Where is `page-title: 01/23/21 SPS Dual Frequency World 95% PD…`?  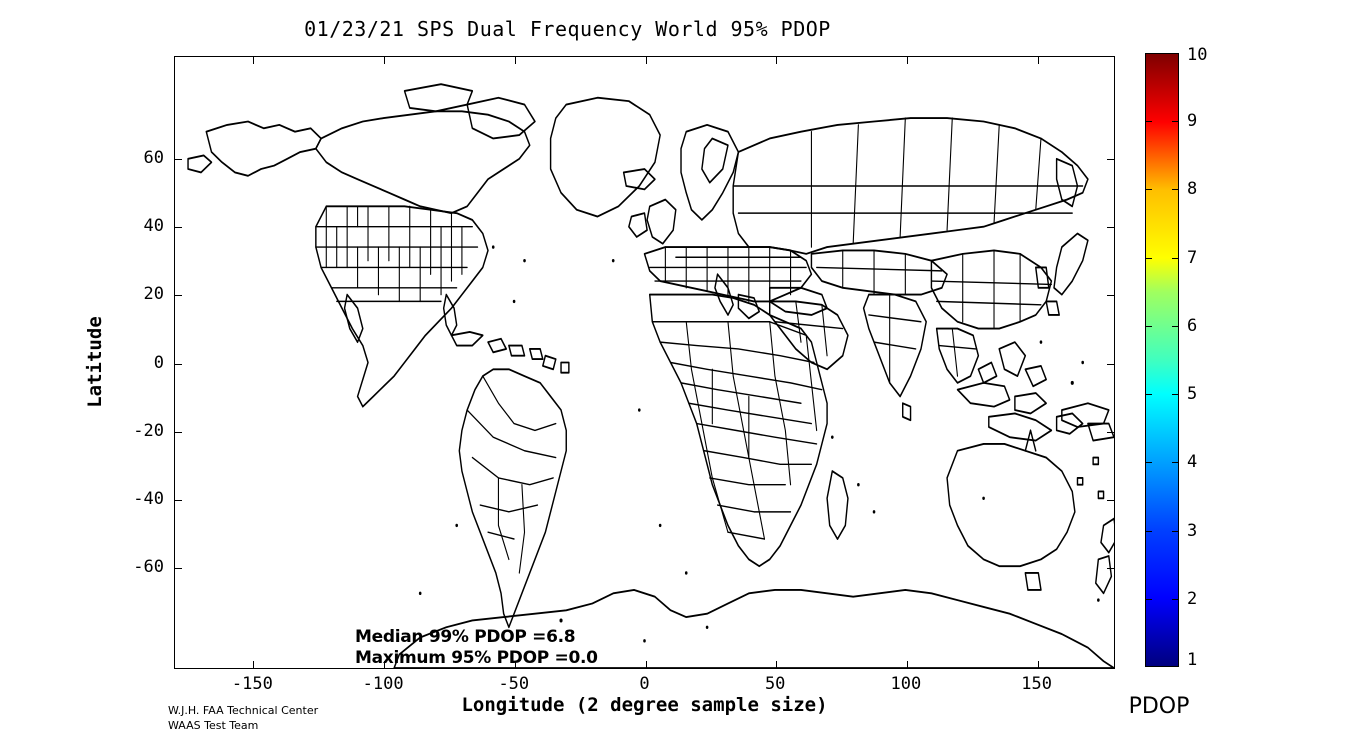 page-title: 01/23/21 SPS Dual Frequency World 95% PD… is located at coordinates (567, 29).